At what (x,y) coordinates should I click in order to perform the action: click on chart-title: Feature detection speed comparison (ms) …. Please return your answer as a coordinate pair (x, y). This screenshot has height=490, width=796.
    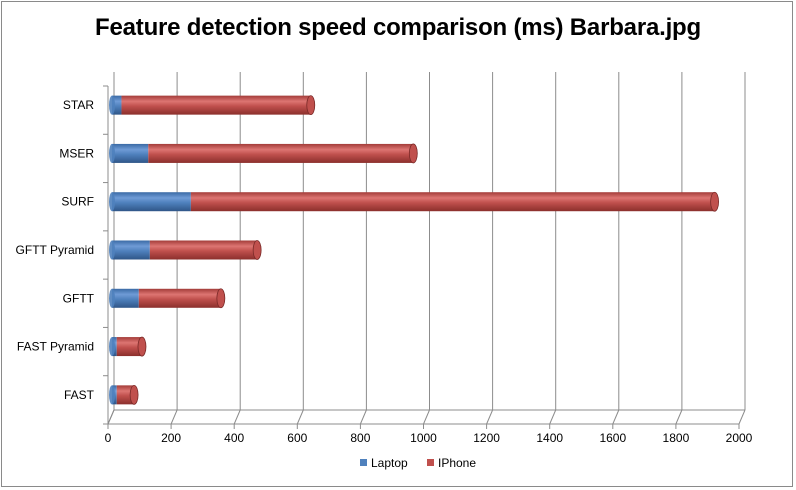
    Looking at the image, I should click on (398, 27).